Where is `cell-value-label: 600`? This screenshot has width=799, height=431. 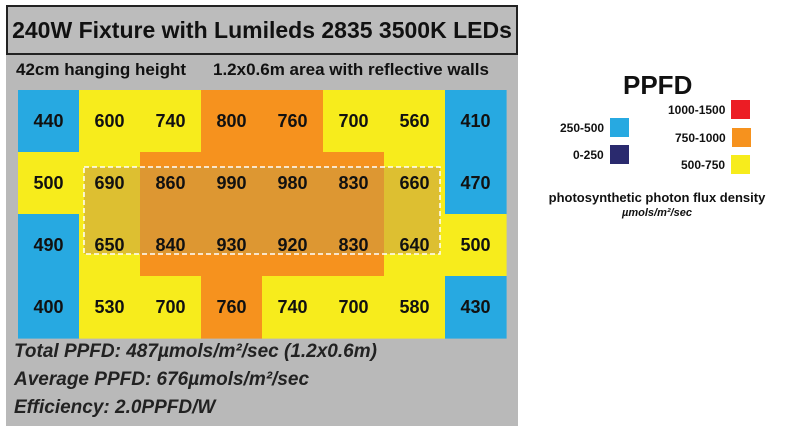 cell-value-label: 600 is located at coordinates (109, 121).